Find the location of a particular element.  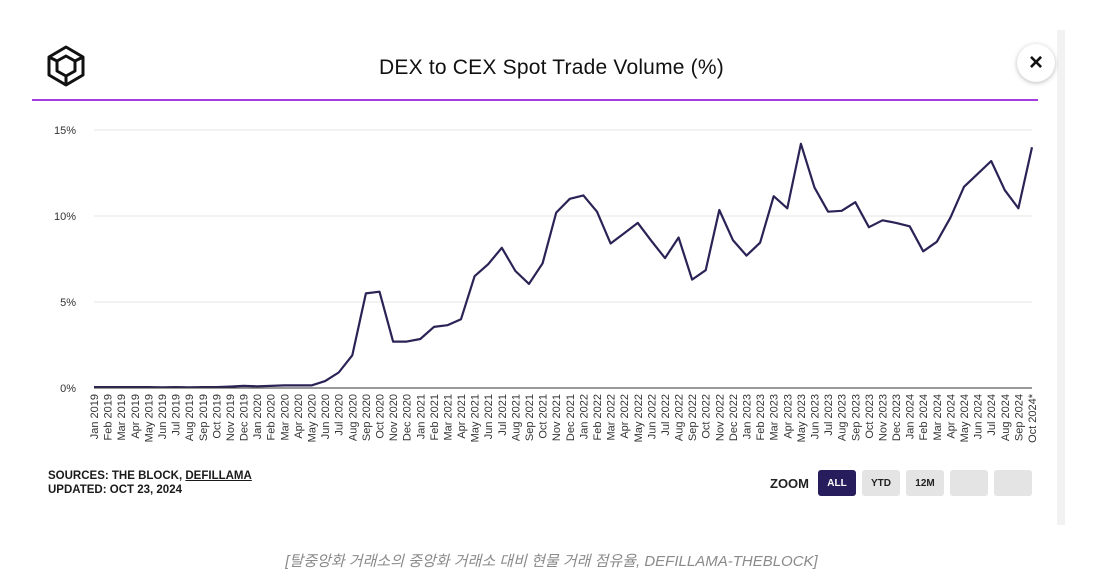

x-tick-label: Jan 2024 is located at coordinates (911, 416).